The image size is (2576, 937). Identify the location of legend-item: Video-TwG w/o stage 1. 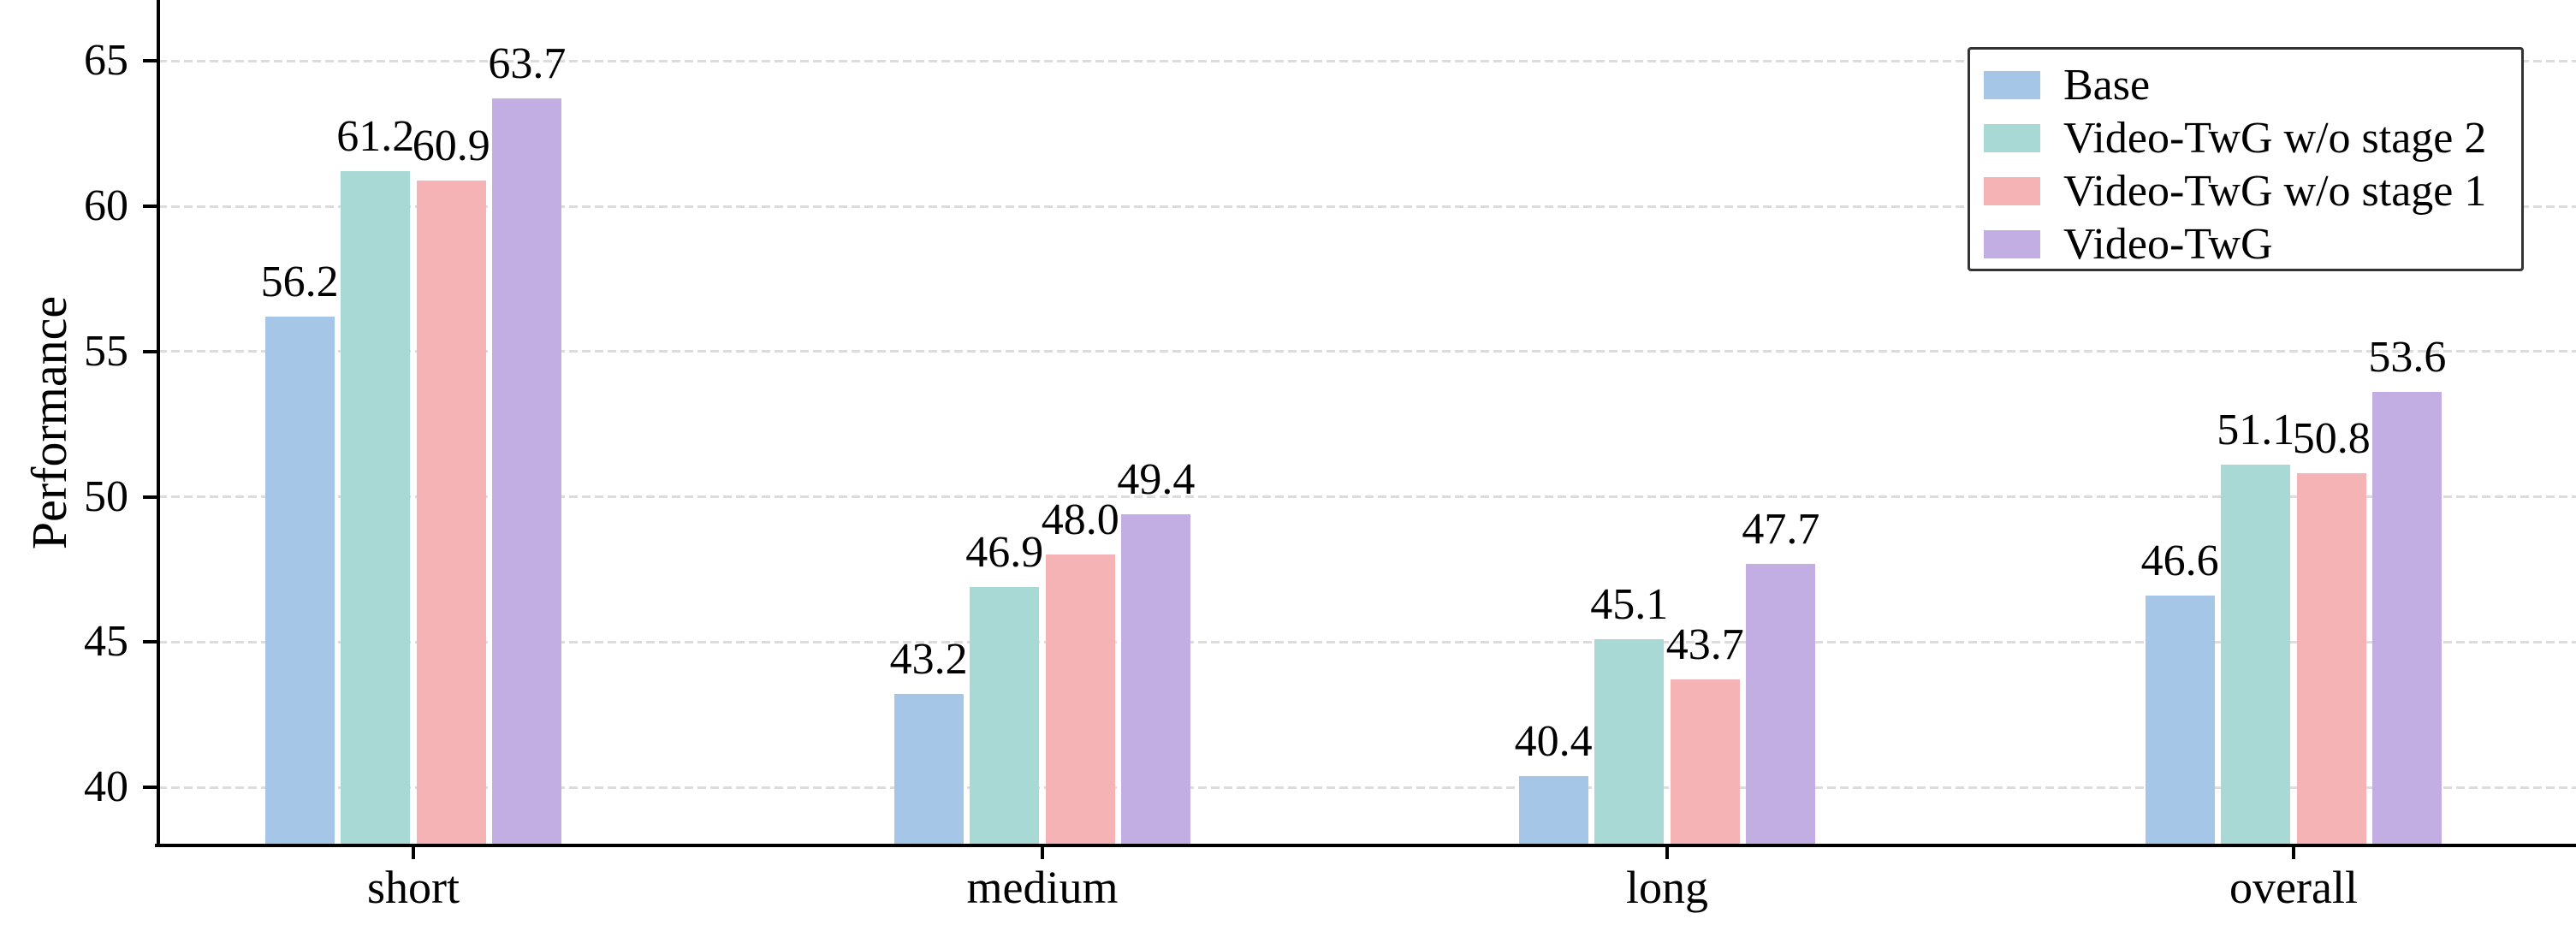
(2245, 190).